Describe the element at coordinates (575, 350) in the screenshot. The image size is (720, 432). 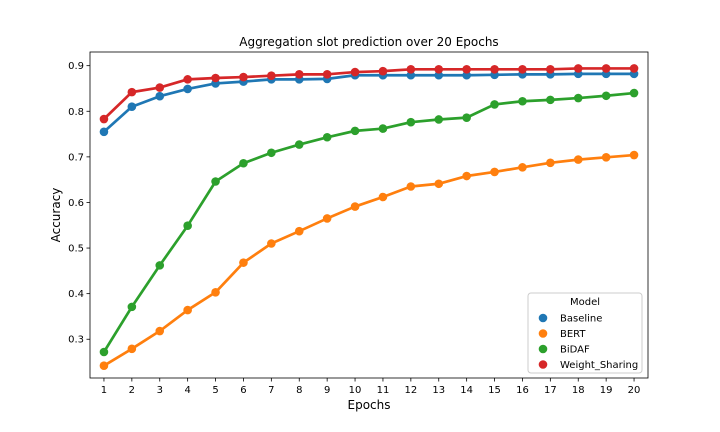
I see `legend-entry: BiDAF` at that location.